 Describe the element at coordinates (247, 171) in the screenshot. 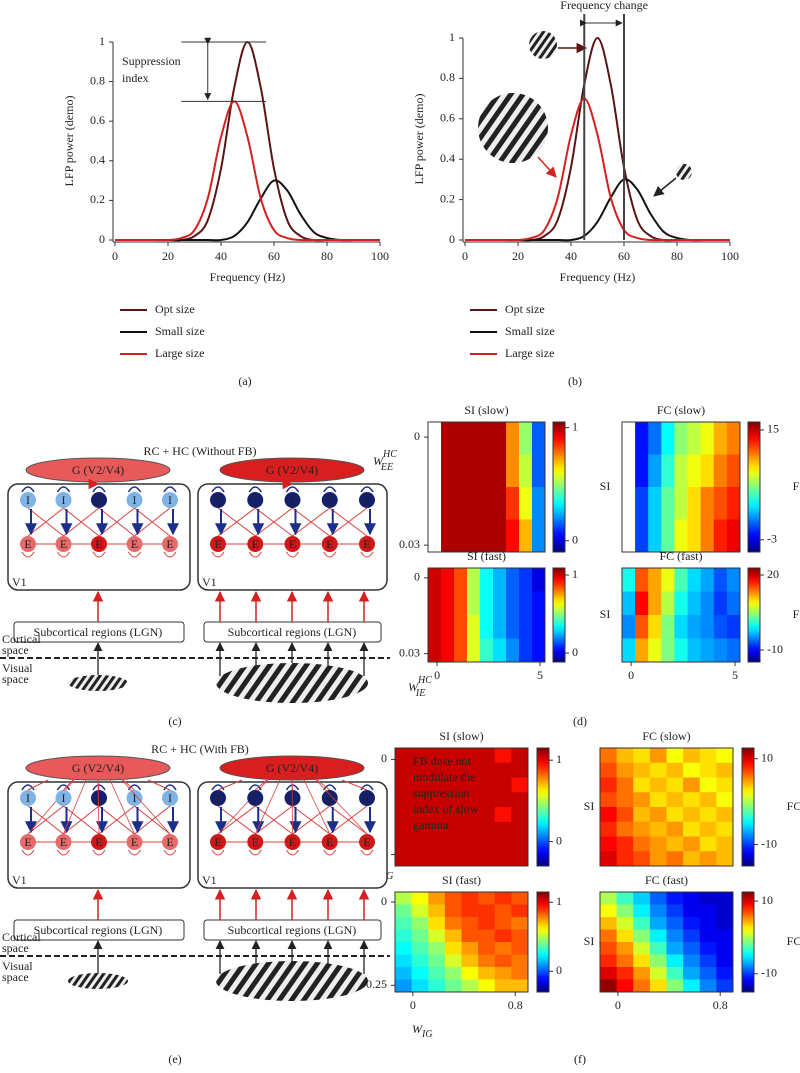

I see `series-line` at that location.